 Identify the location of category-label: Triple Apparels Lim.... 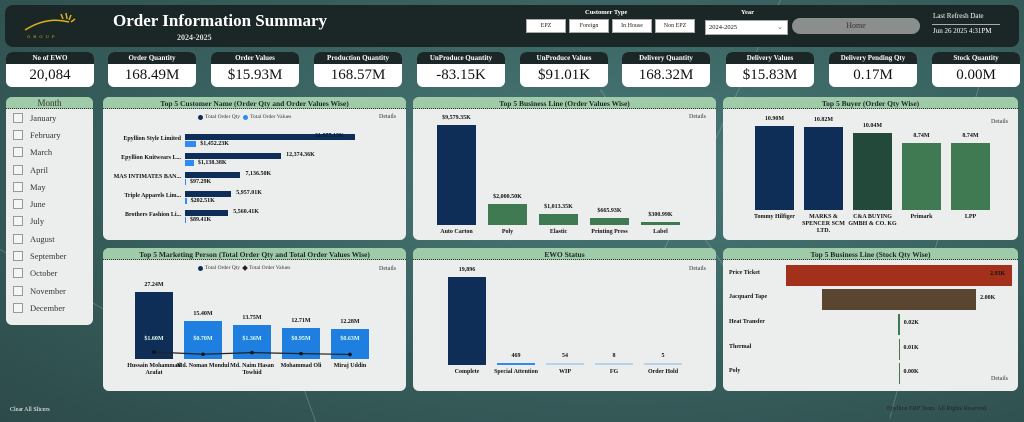
(152, 196).